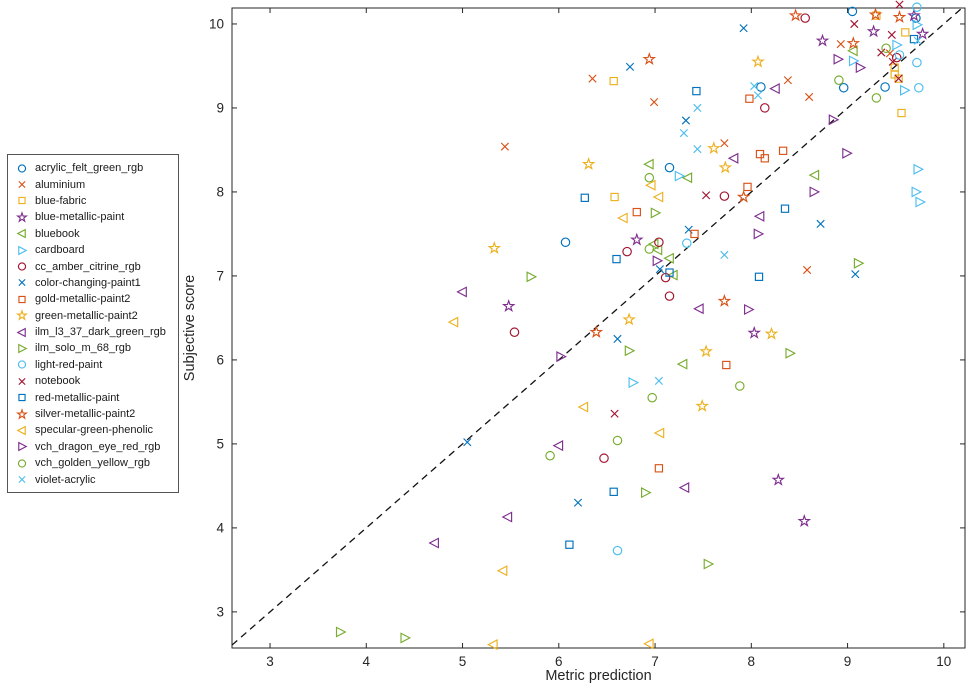 This screenshot has width=972, height=693. I want to click on legend-label: specular-green-phenolic, so click(94, 430).